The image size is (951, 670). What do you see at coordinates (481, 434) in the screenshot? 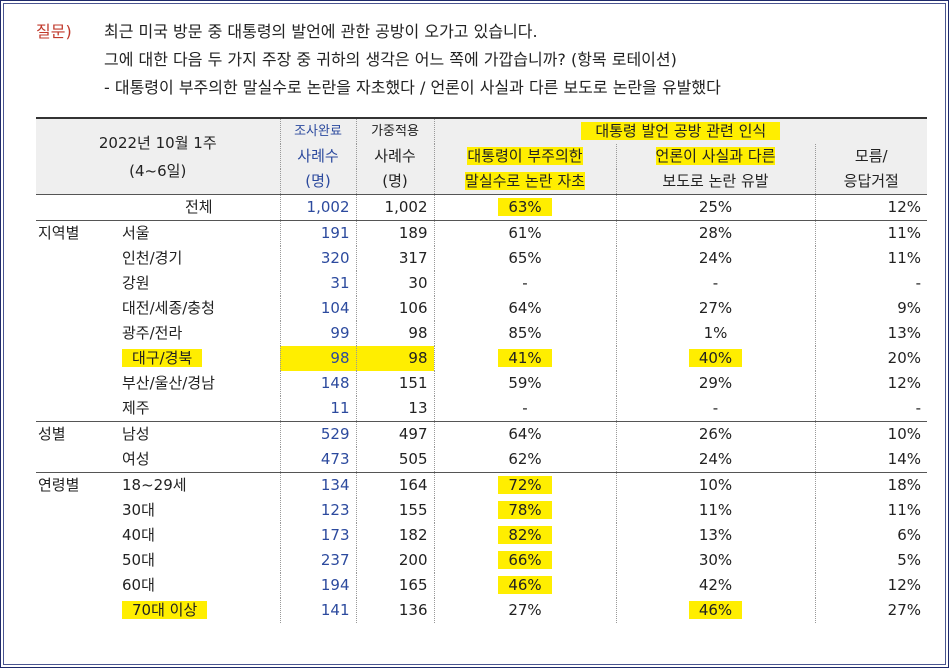
I see `table-row: 성별 남성 529 497 64% 26% 10%` at bounding box center [481, 434].